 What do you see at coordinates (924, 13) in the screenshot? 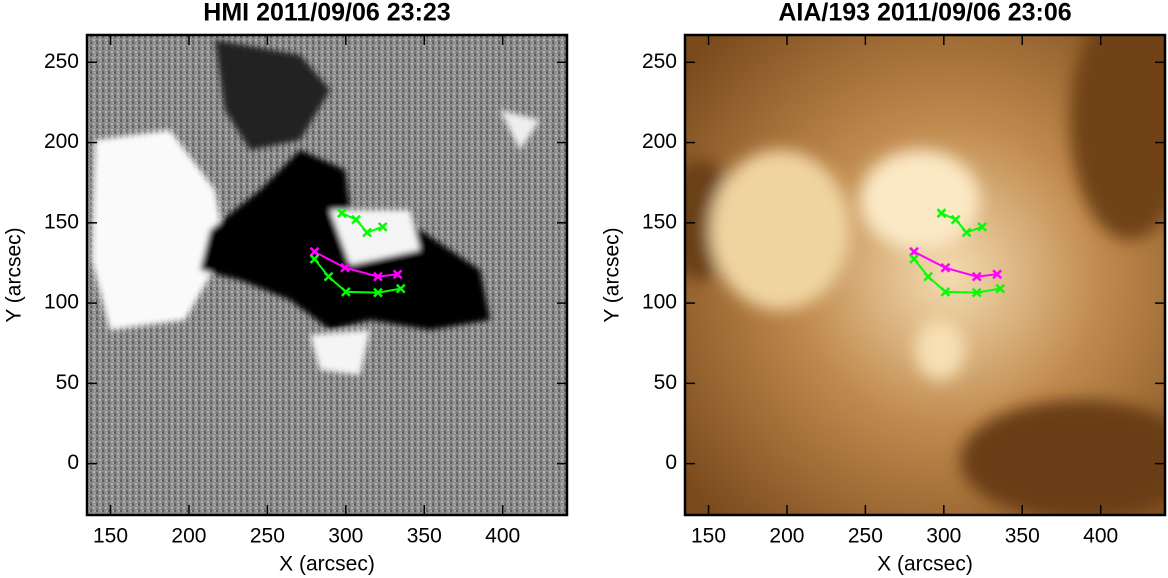
I see `chart-title: AIA/193 2011/09/06 23:06` at bounding box center [924, 13].